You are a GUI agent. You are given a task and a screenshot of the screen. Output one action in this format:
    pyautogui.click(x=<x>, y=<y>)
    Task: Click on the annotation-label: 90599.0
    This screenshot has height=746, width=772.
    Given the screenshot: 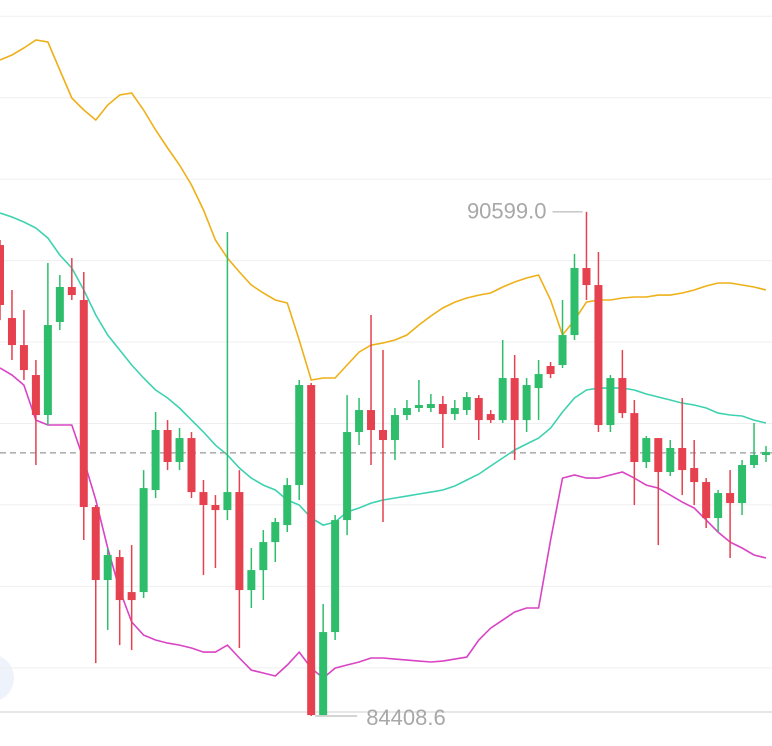 What is the action you would take?
    pyautogui.click(x=507, y=211)
    